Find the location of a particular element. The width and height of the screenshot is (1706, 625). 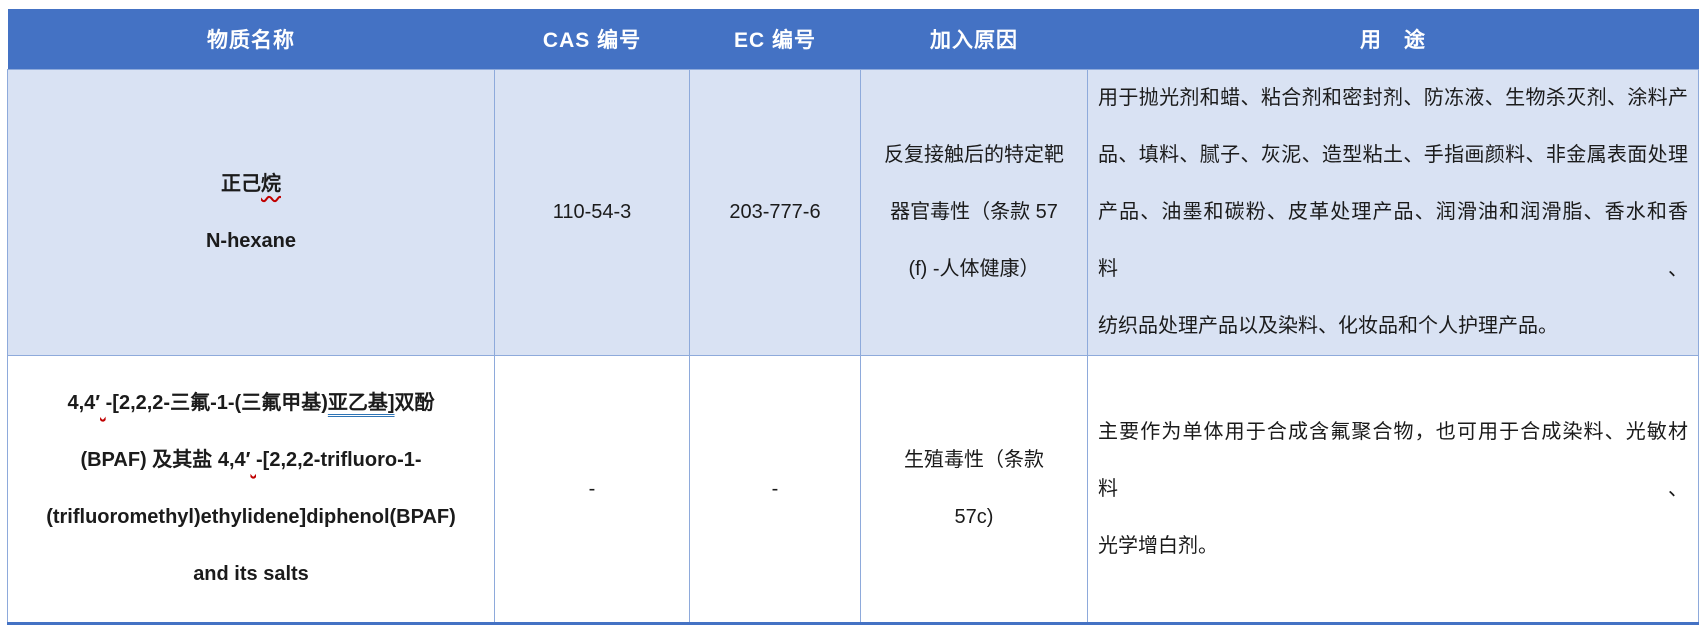

cas-number-value: 110-54-3 is located at coordinates (592, 212).